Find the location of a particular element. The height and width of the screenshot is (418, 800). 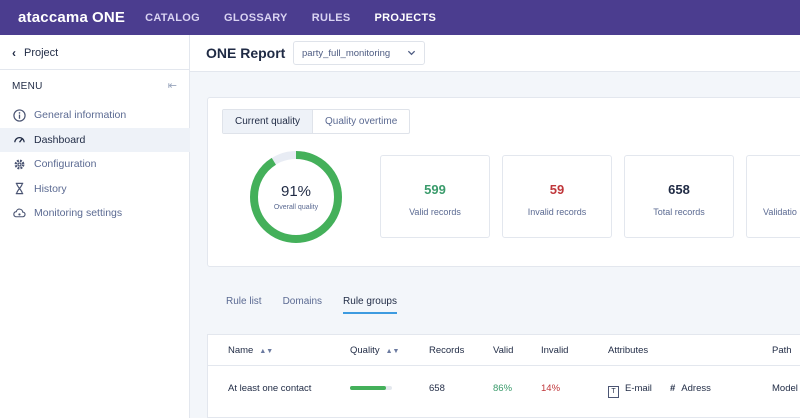

row-invalid: 14% is located at coordinates (551, 388).